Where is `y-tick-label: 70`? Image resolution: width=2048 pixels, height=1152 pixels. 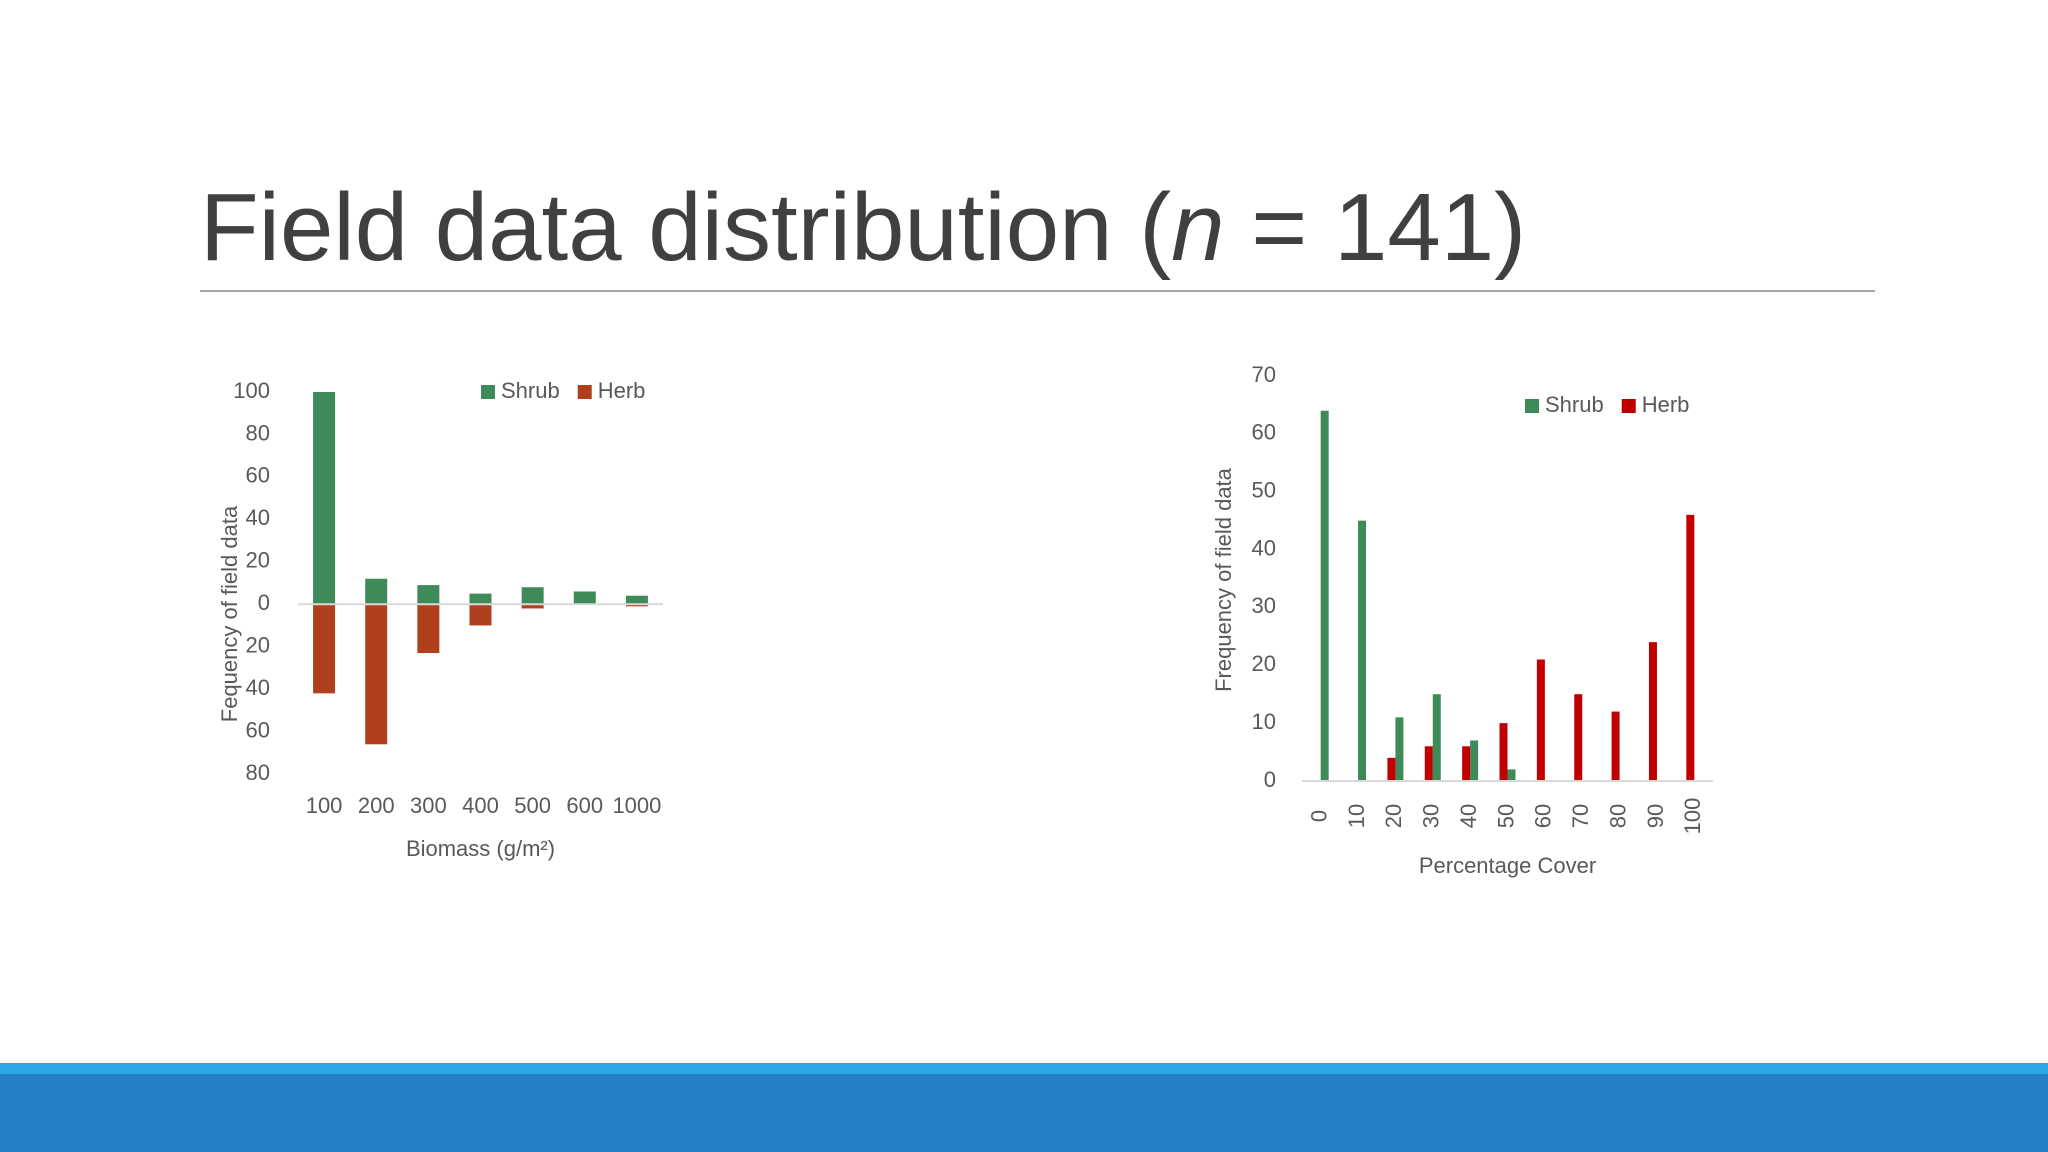
y-tick-label: 70 is located at coordinates (1264, 374).